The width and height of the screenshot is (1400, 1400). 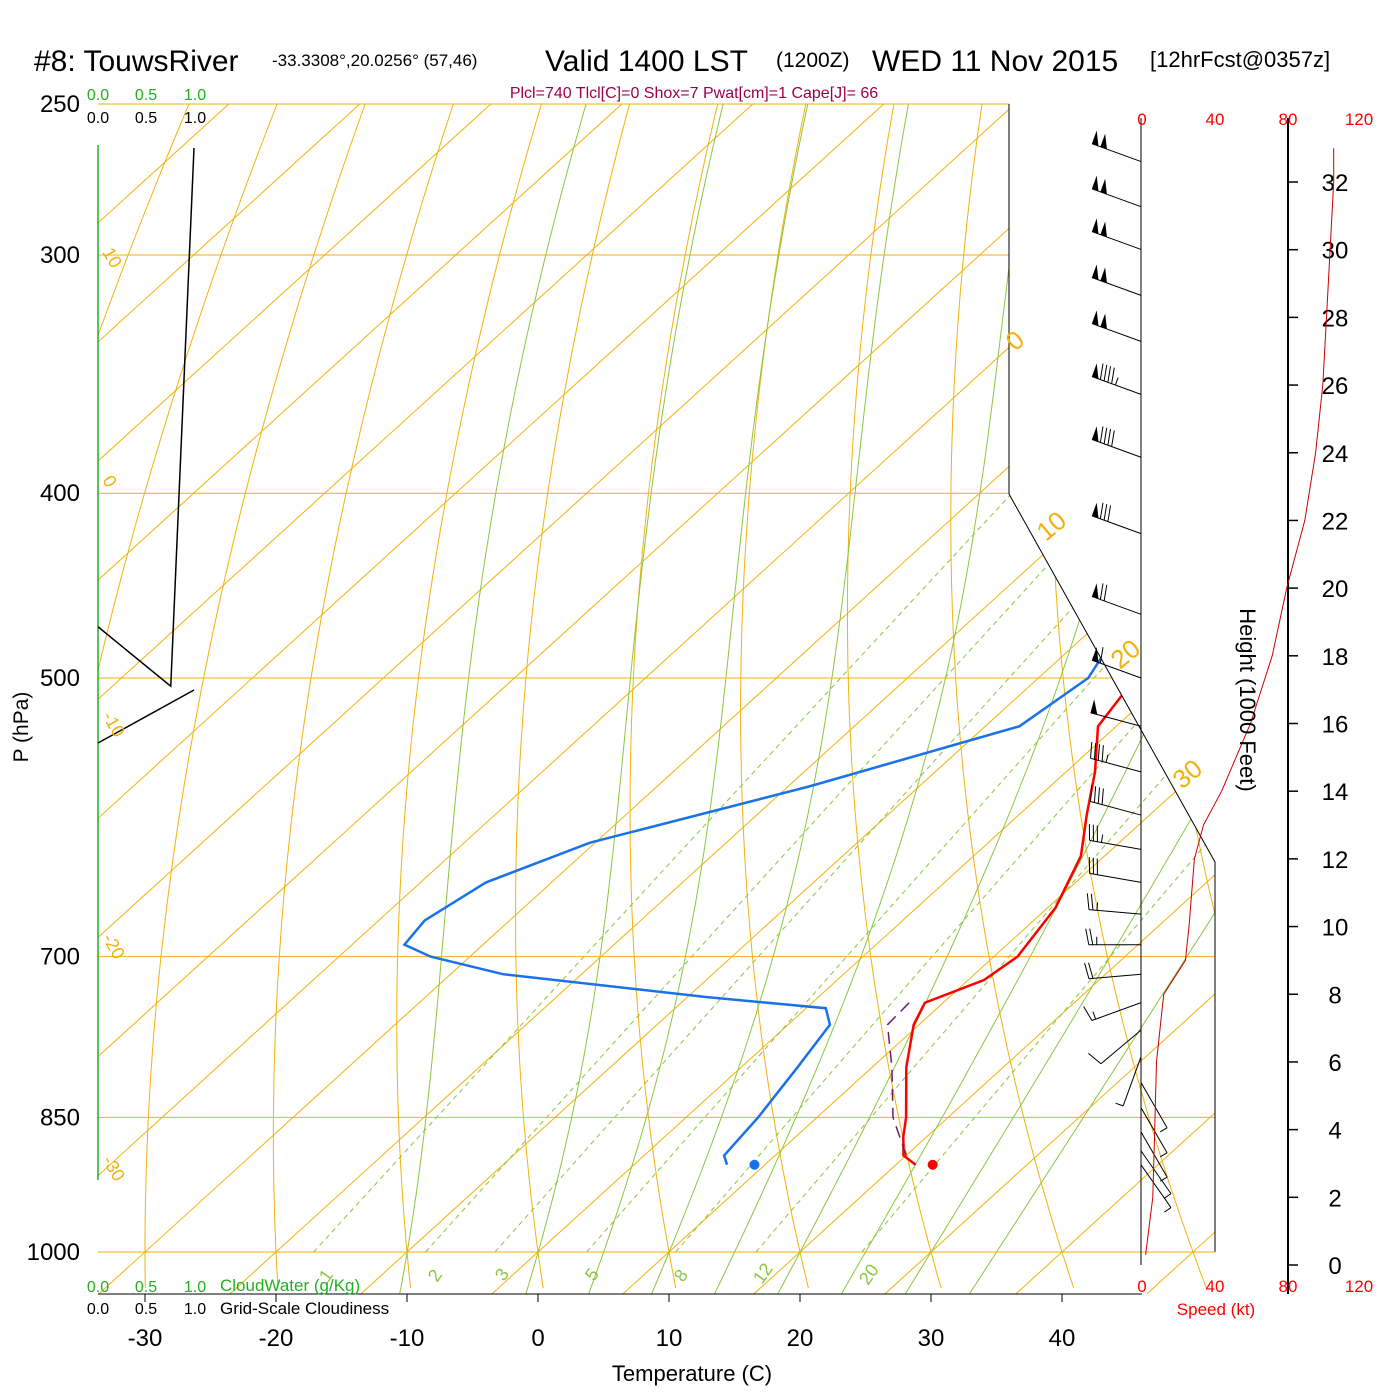 I want to click on wind-barbs, so click(x=1127, y=691).